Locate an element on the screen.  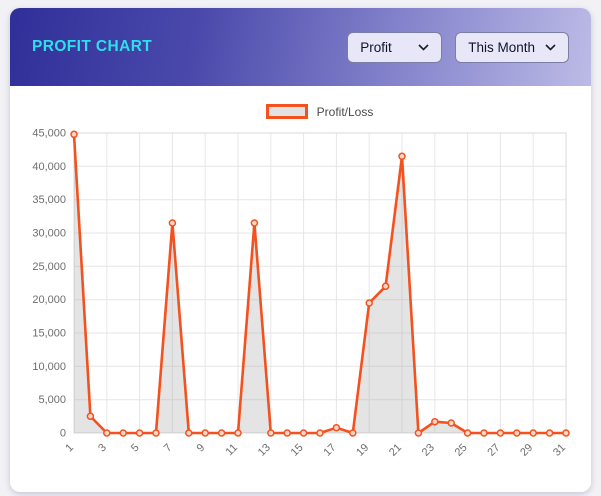
svg-text: 0 is located at coordinates (63, 434).